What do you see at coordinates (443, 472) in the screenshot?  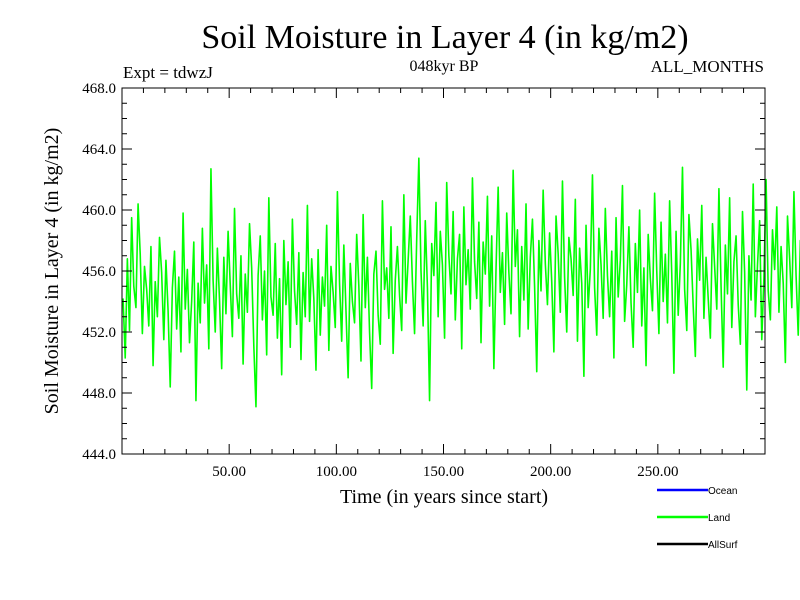 I see `x-tick-label: 150.00` at bounding box center [443, 472].